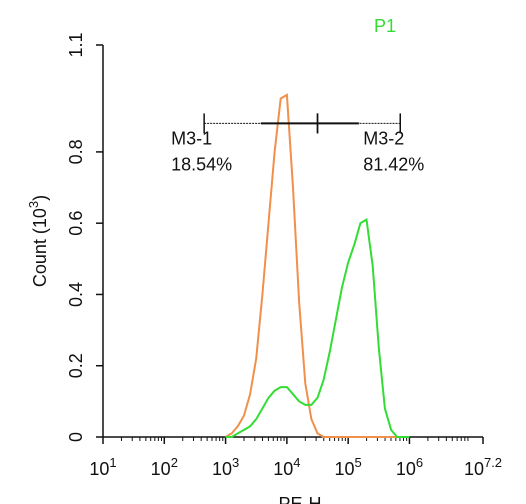 This screenshot has height=504, width=526. Describe the element at coordinates (348, 467) in the screenshot. I see `x-tick-label: 10⁵` at that location.